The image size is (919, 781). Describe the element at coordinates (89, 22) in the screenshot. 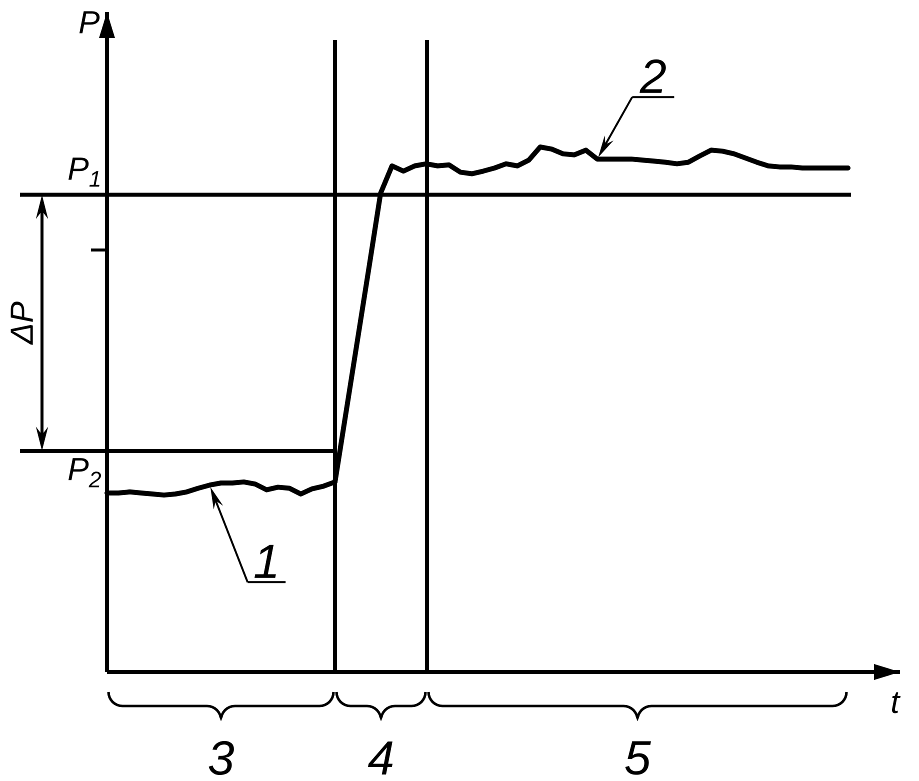

I see `y-axis-title: P` at that location.